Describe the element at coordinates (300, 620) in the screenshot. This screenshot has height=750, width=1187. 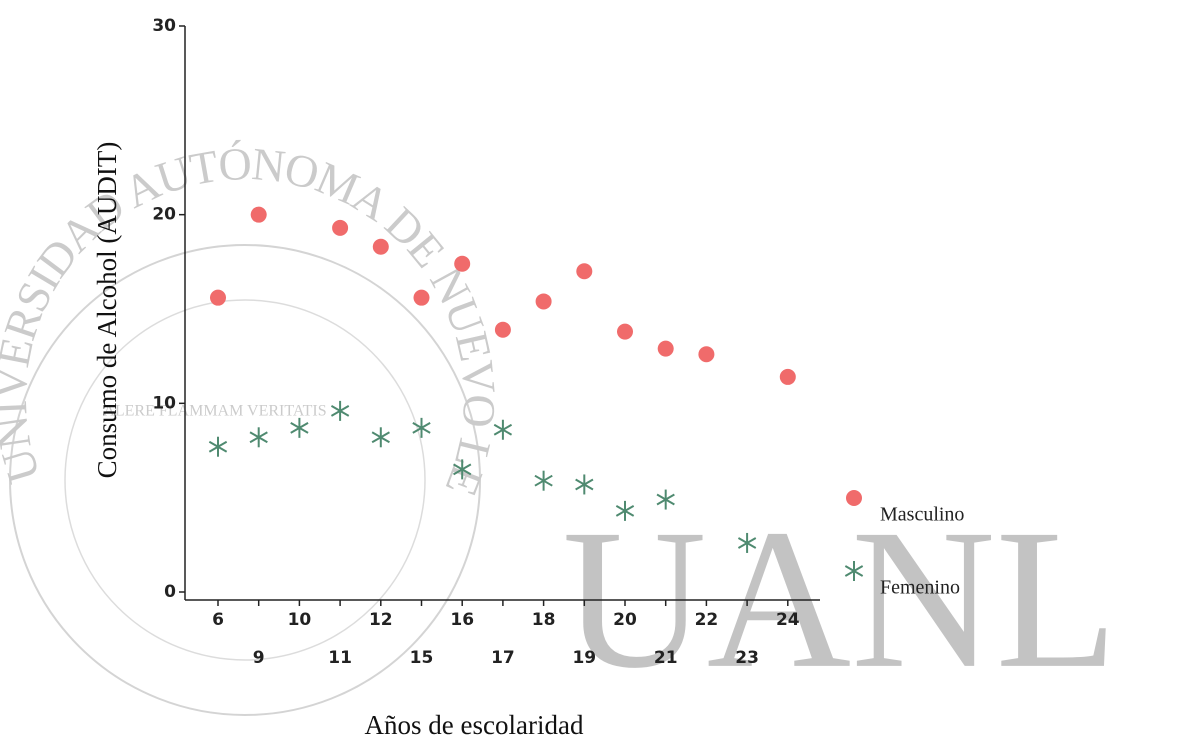
I see `x-tick-label: 10` at that location.